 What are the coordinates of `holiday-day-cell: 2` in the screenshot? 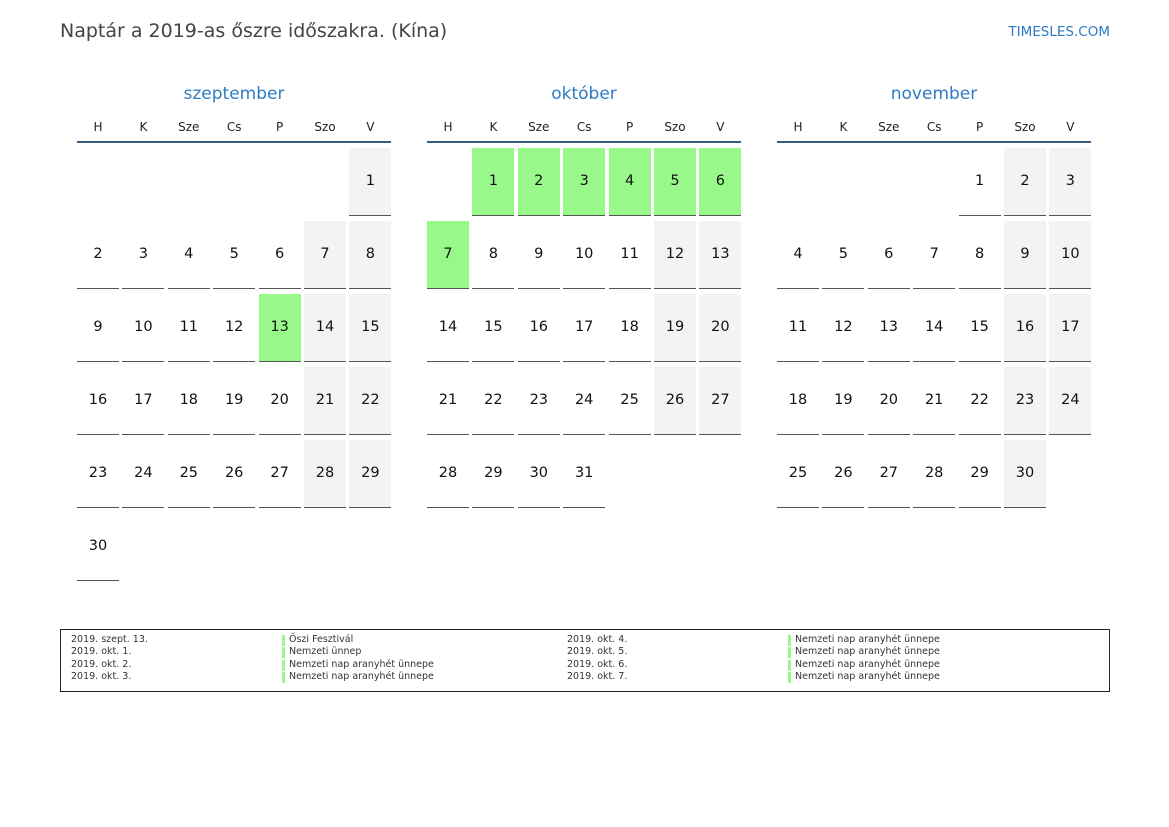 It's located at (538, 182).